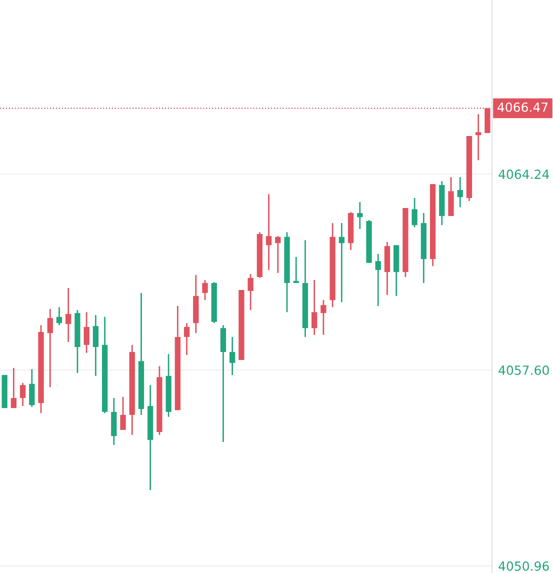  What do you see at coordinates (523, 566) in the screenshot?
I see `y-tick-label: 4050.96` at bounding box center [523, 566].